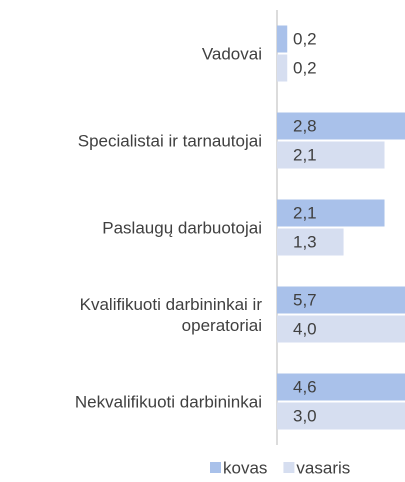 The width and height of the screenshot is (405, 482). Describe the element at coordinates (305, 299) in the screenshot. I see `value-label: 5,7` at that location.